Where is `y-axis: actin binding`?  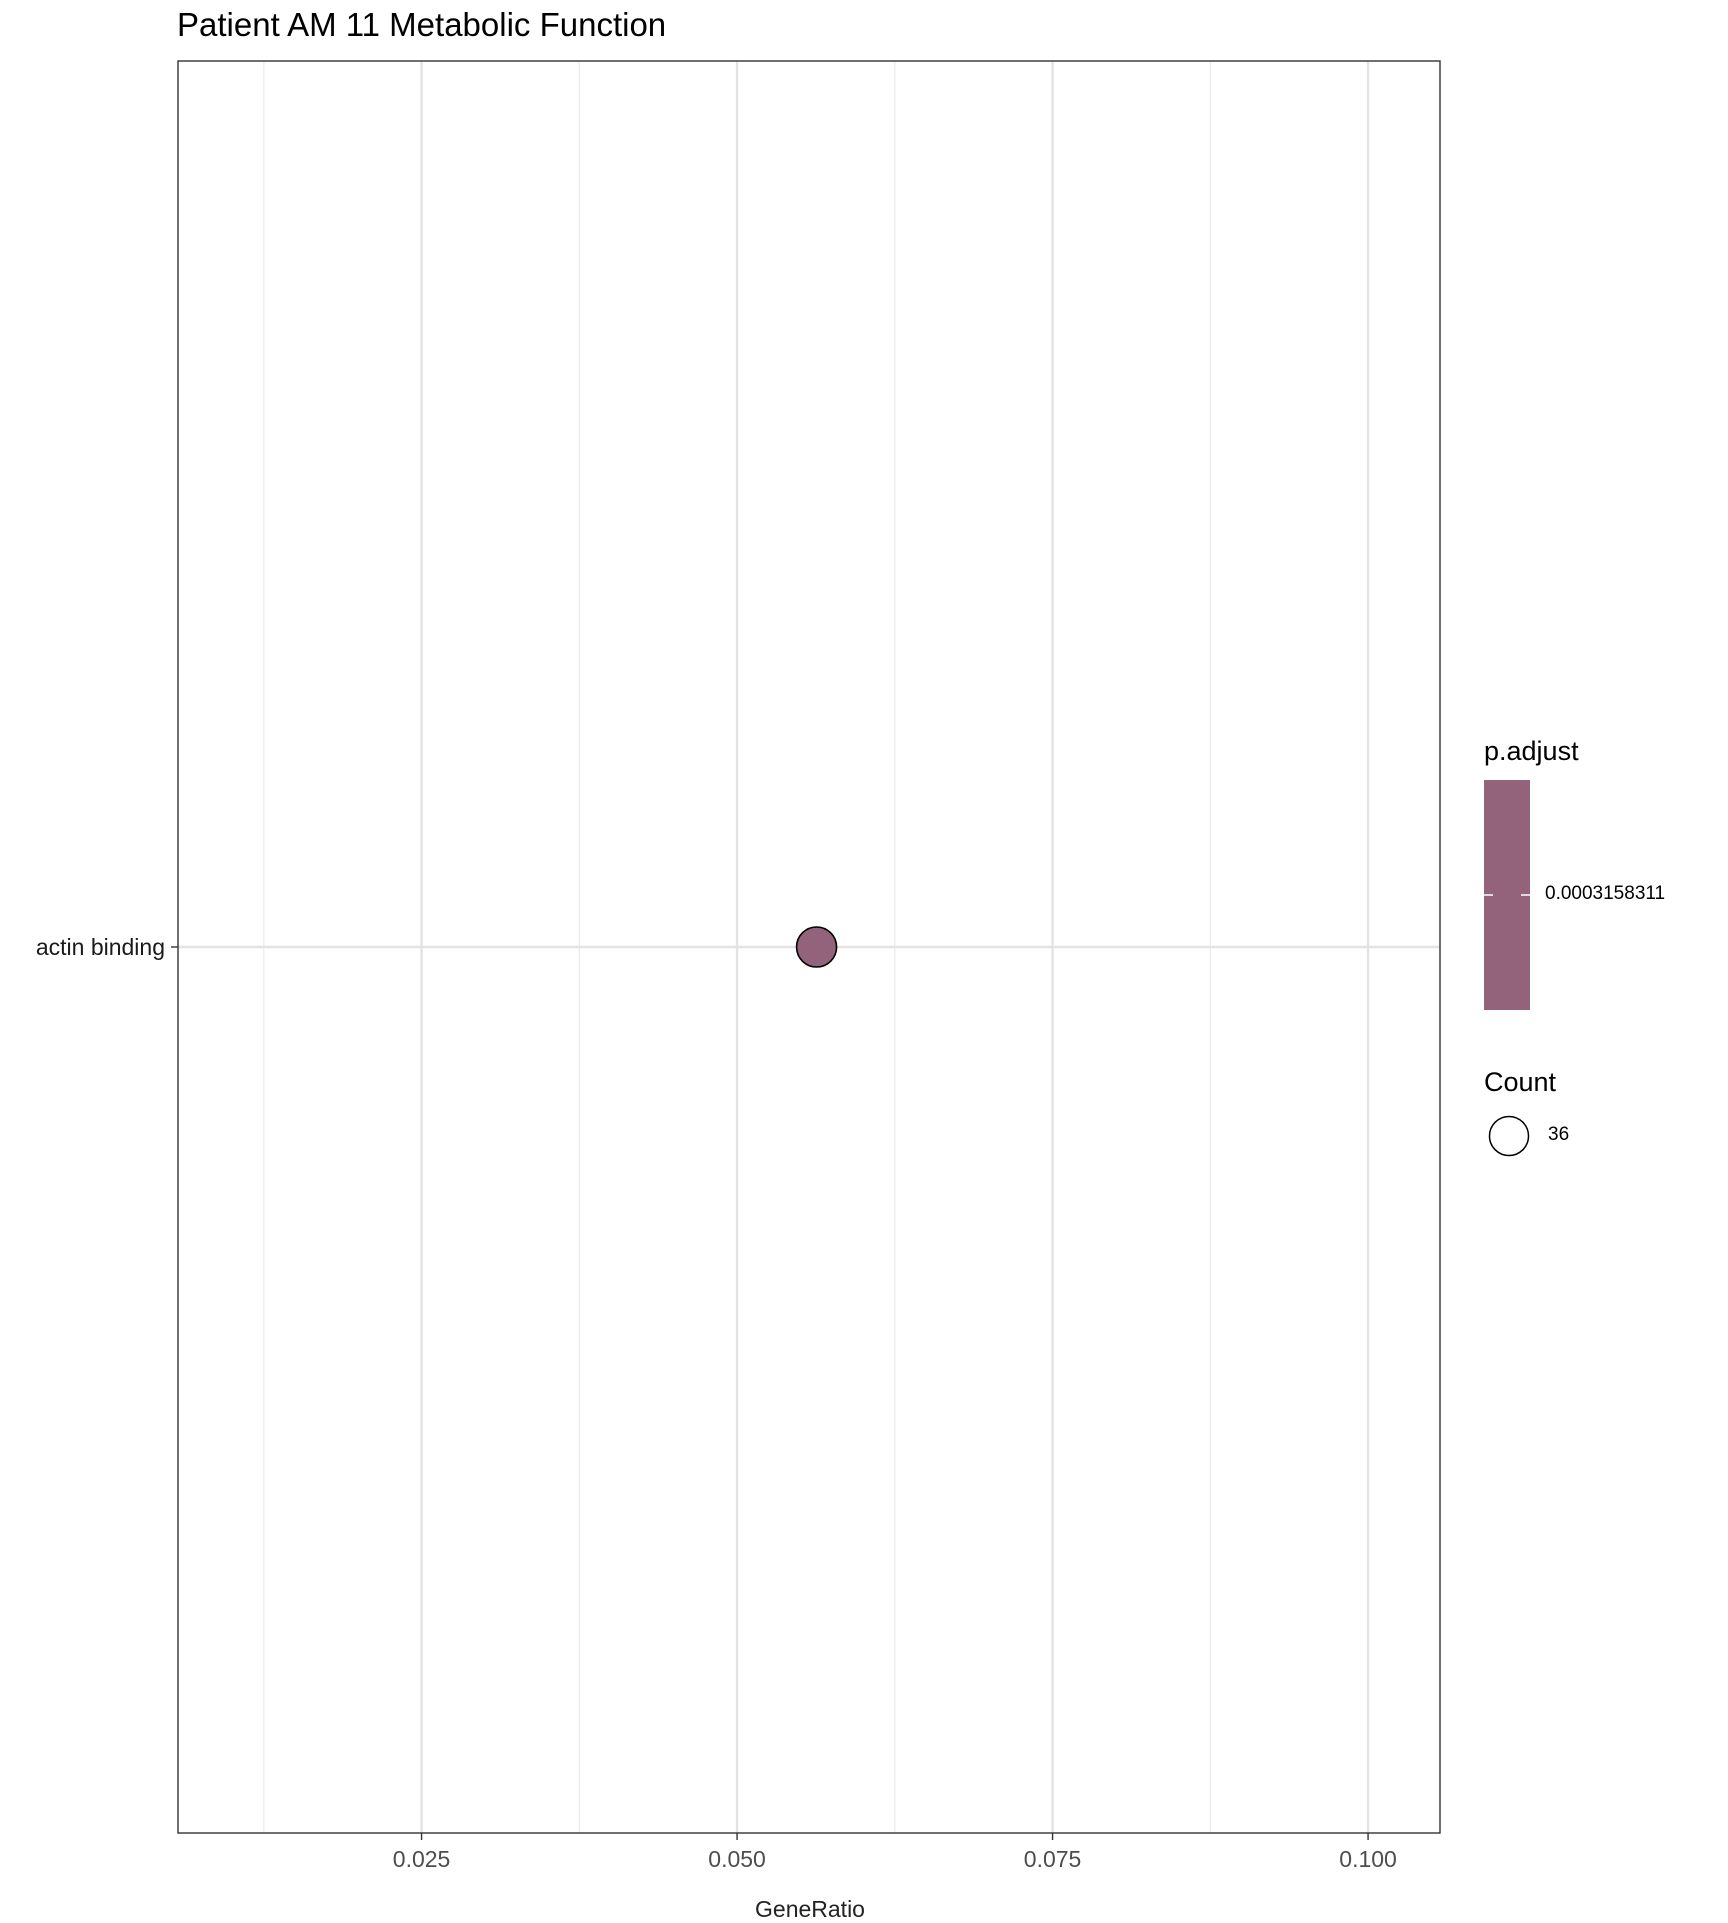
y-axis: actin binding is located at coordinates (107, 947).